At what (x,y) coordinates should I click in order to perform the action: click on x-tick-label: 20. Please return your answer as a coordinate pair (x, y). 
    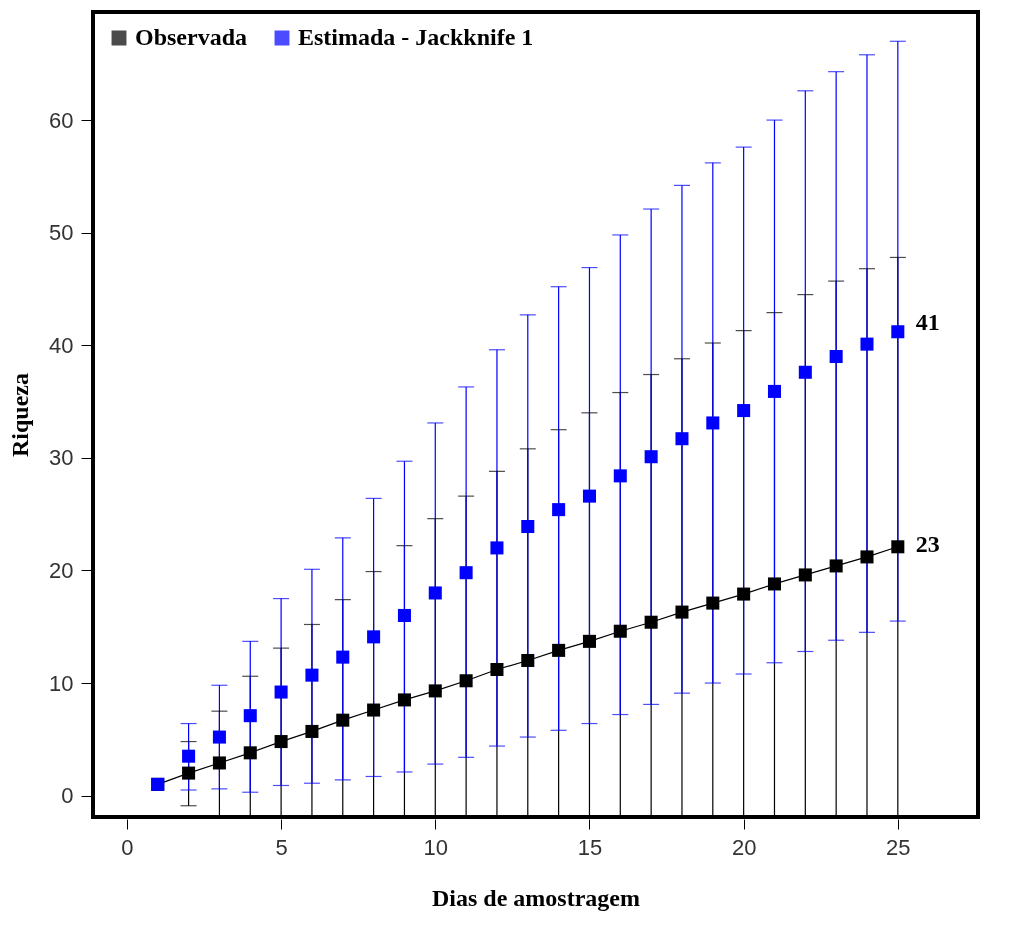
    Looking at the image, I should click on (744, 847).